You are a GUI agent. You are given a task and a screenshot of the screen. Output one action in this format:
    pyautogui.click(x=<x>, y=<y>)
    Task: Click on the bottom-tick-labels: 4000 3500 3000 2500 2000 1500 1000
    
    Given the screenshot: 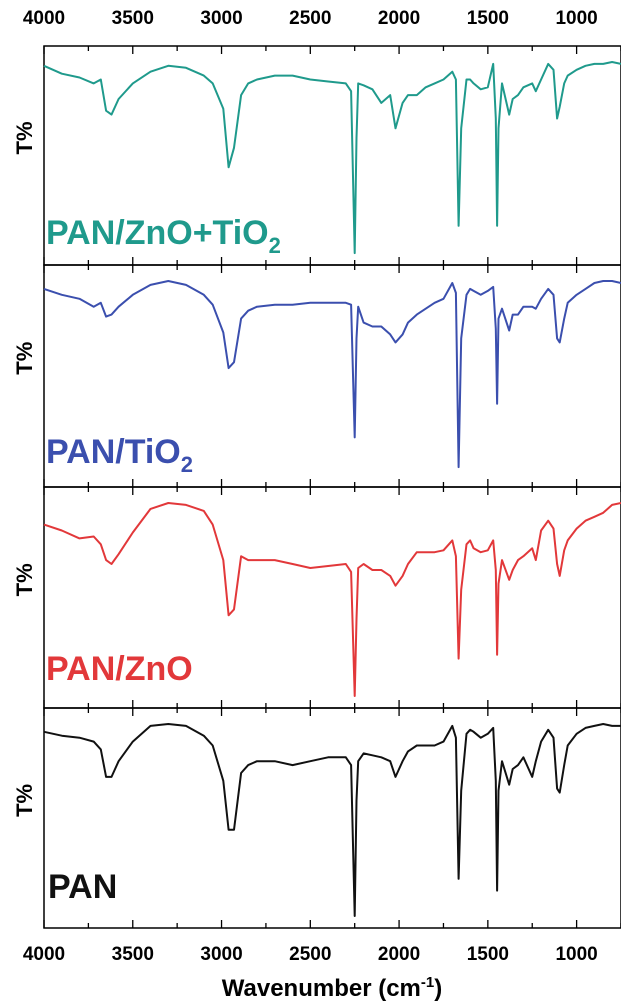 What is the action you would take?
    pyautogui.click(x=310, y=954)
    